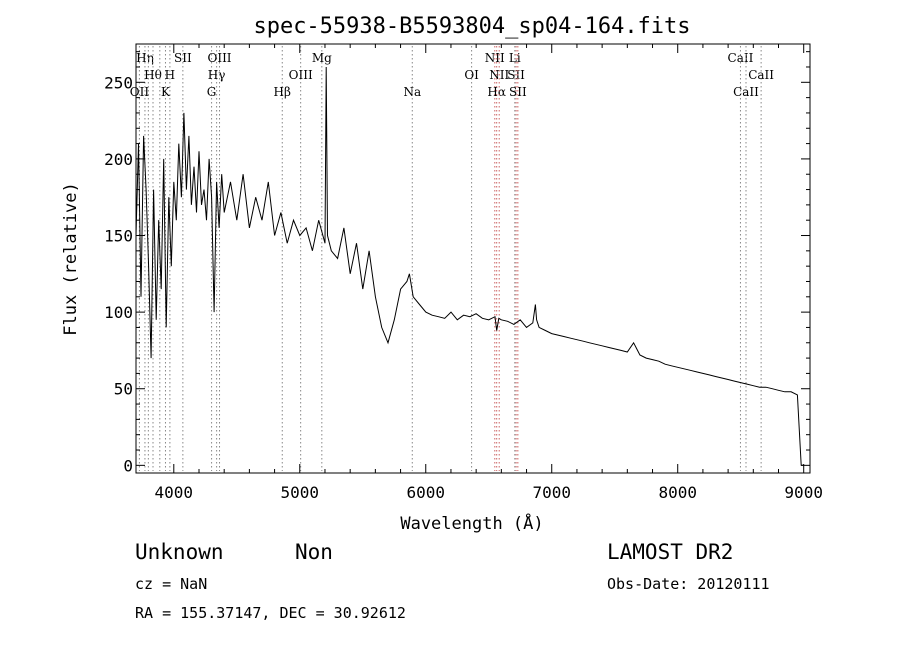 The width and height of the screenshot is (900, 650). Describe the element at coordinates (516, 75) in the screenshot. I see `line-marker-label-20: SII` at that location.